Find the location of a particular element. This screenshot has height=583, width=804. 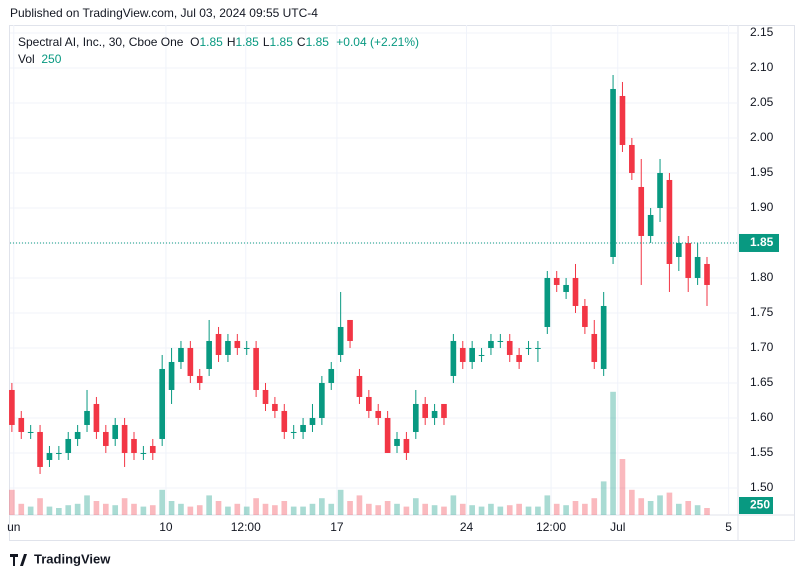

last-volume-label: 250 is located at coordinates (760, 505).